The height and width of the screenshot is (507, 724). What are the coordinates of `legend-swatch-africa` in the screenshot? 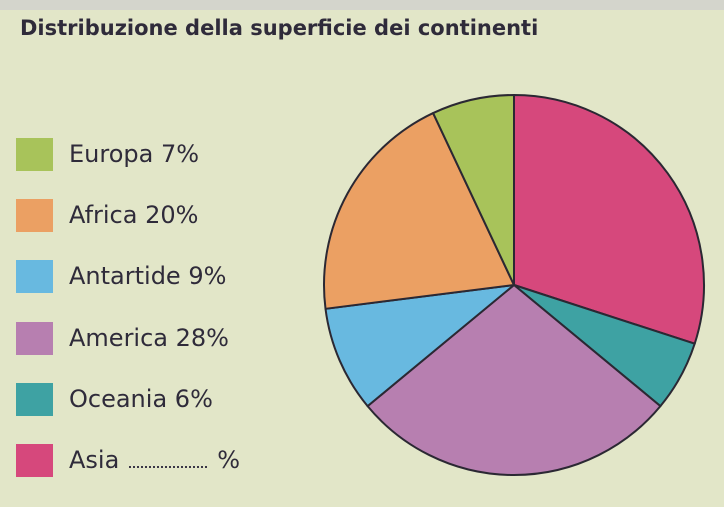 It's located at (34, 215).